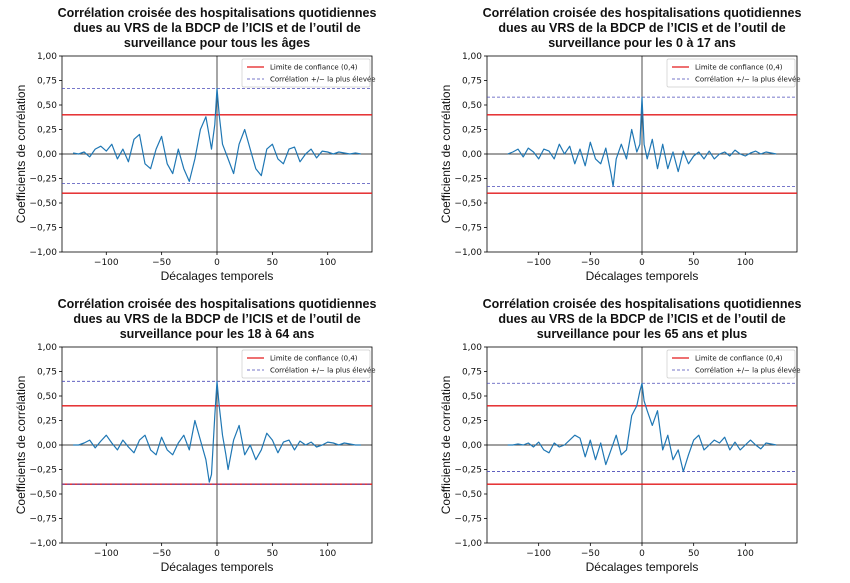 Image resolution: width=850 pixels, height=583 pixels. I want to click on chart-title-line: surveillance pour tous les âges, so click(217, 43).